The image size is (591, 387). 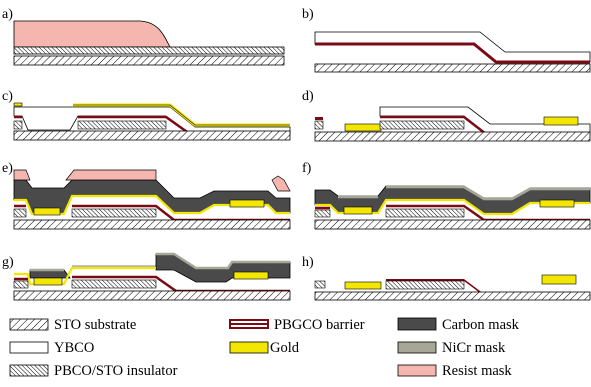 I want to click on legend-swatch-ybco, so click(x=29, y=347).